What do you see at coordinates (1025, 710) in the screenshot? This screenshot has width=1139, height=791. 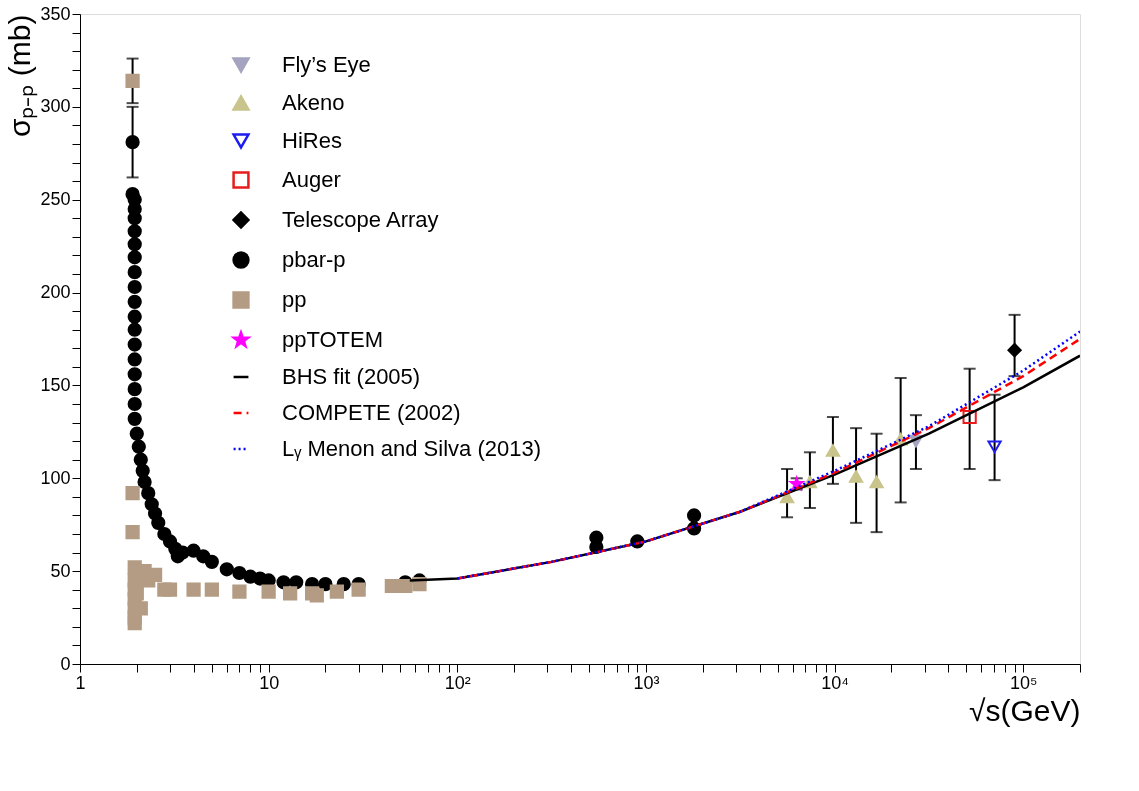 I see `x-axis-title: √s(GeV)` at bounding box center [1025, 710].